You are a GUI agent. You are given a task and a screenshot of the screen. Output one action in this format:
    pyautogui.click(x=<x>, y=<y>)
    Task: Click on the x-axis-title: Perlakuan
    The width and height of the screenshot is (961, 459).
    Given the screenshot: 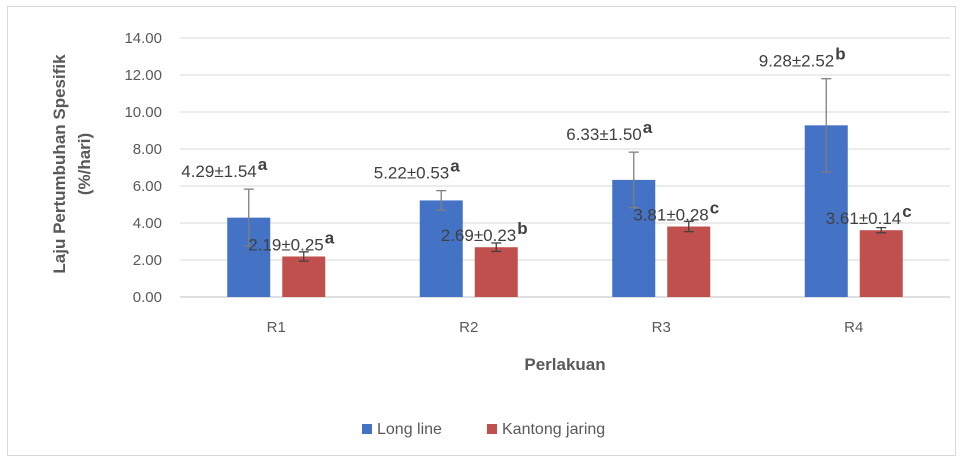 What is the action you would take?
    pyautogui.click(x=564, y=364)
    